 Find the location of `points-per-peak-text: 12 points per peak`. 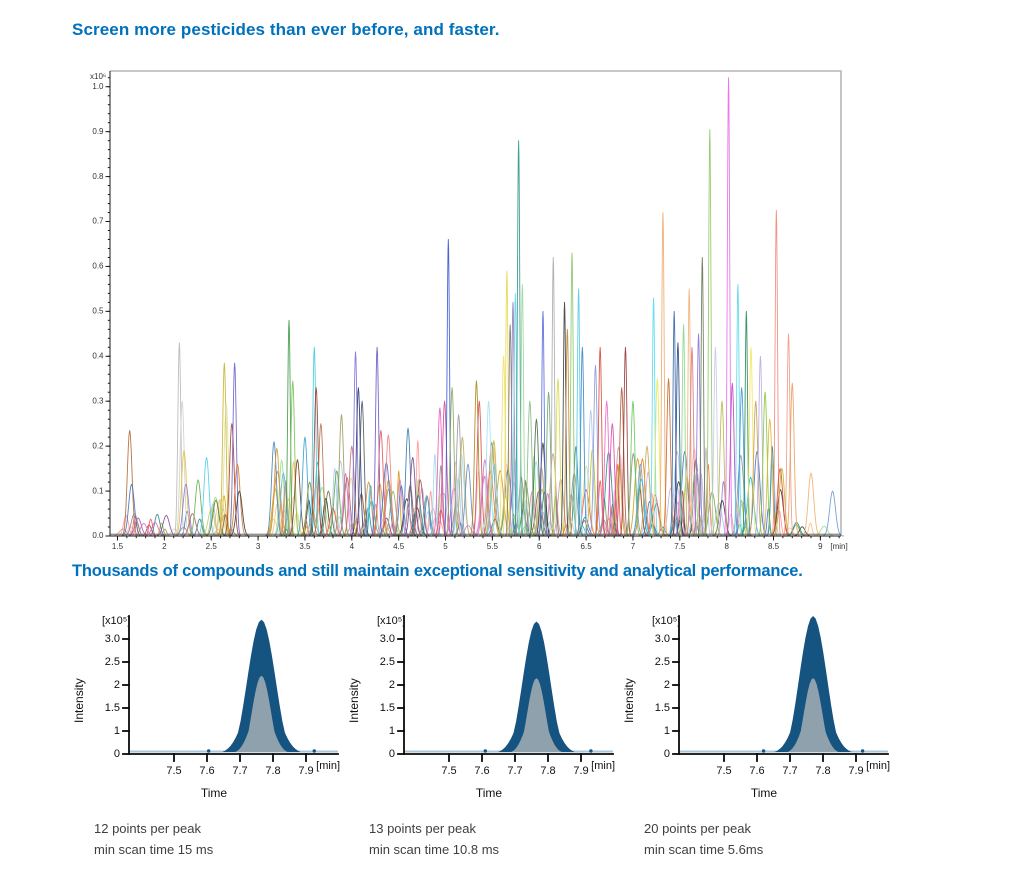

points-per-peak-text: 12 points per peak is located at coordinates (147, 828).